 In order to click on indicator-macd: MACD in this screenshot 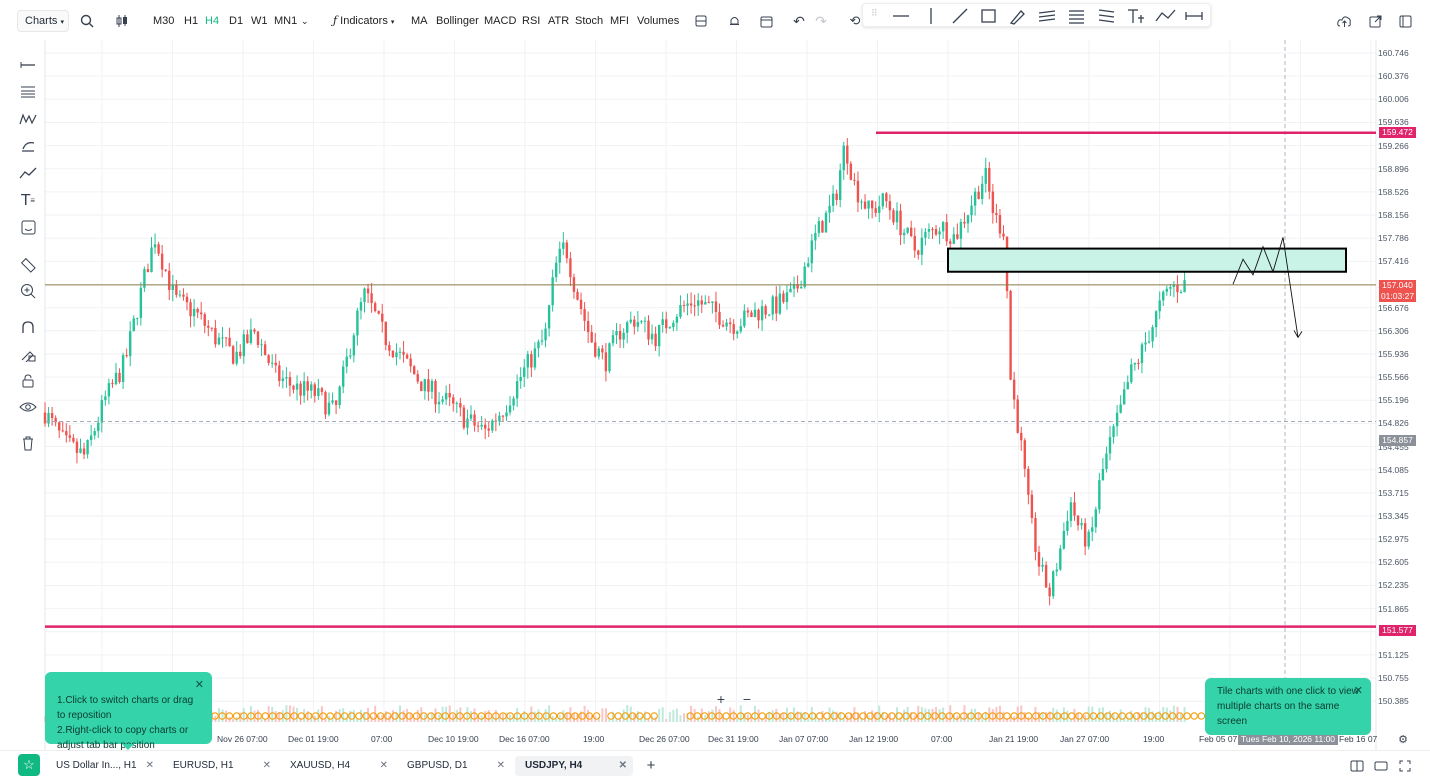, I will do `click(500, 21)`.